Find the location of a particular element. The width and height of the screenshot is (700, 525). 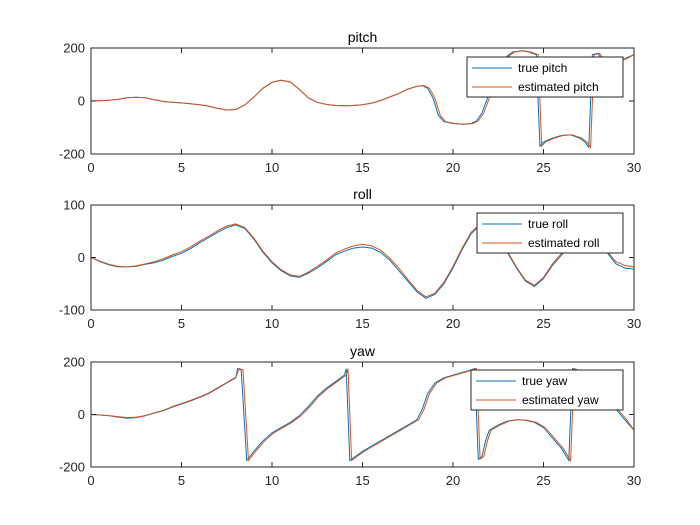

chart-title: pitch is located at coordinates (363, 37).